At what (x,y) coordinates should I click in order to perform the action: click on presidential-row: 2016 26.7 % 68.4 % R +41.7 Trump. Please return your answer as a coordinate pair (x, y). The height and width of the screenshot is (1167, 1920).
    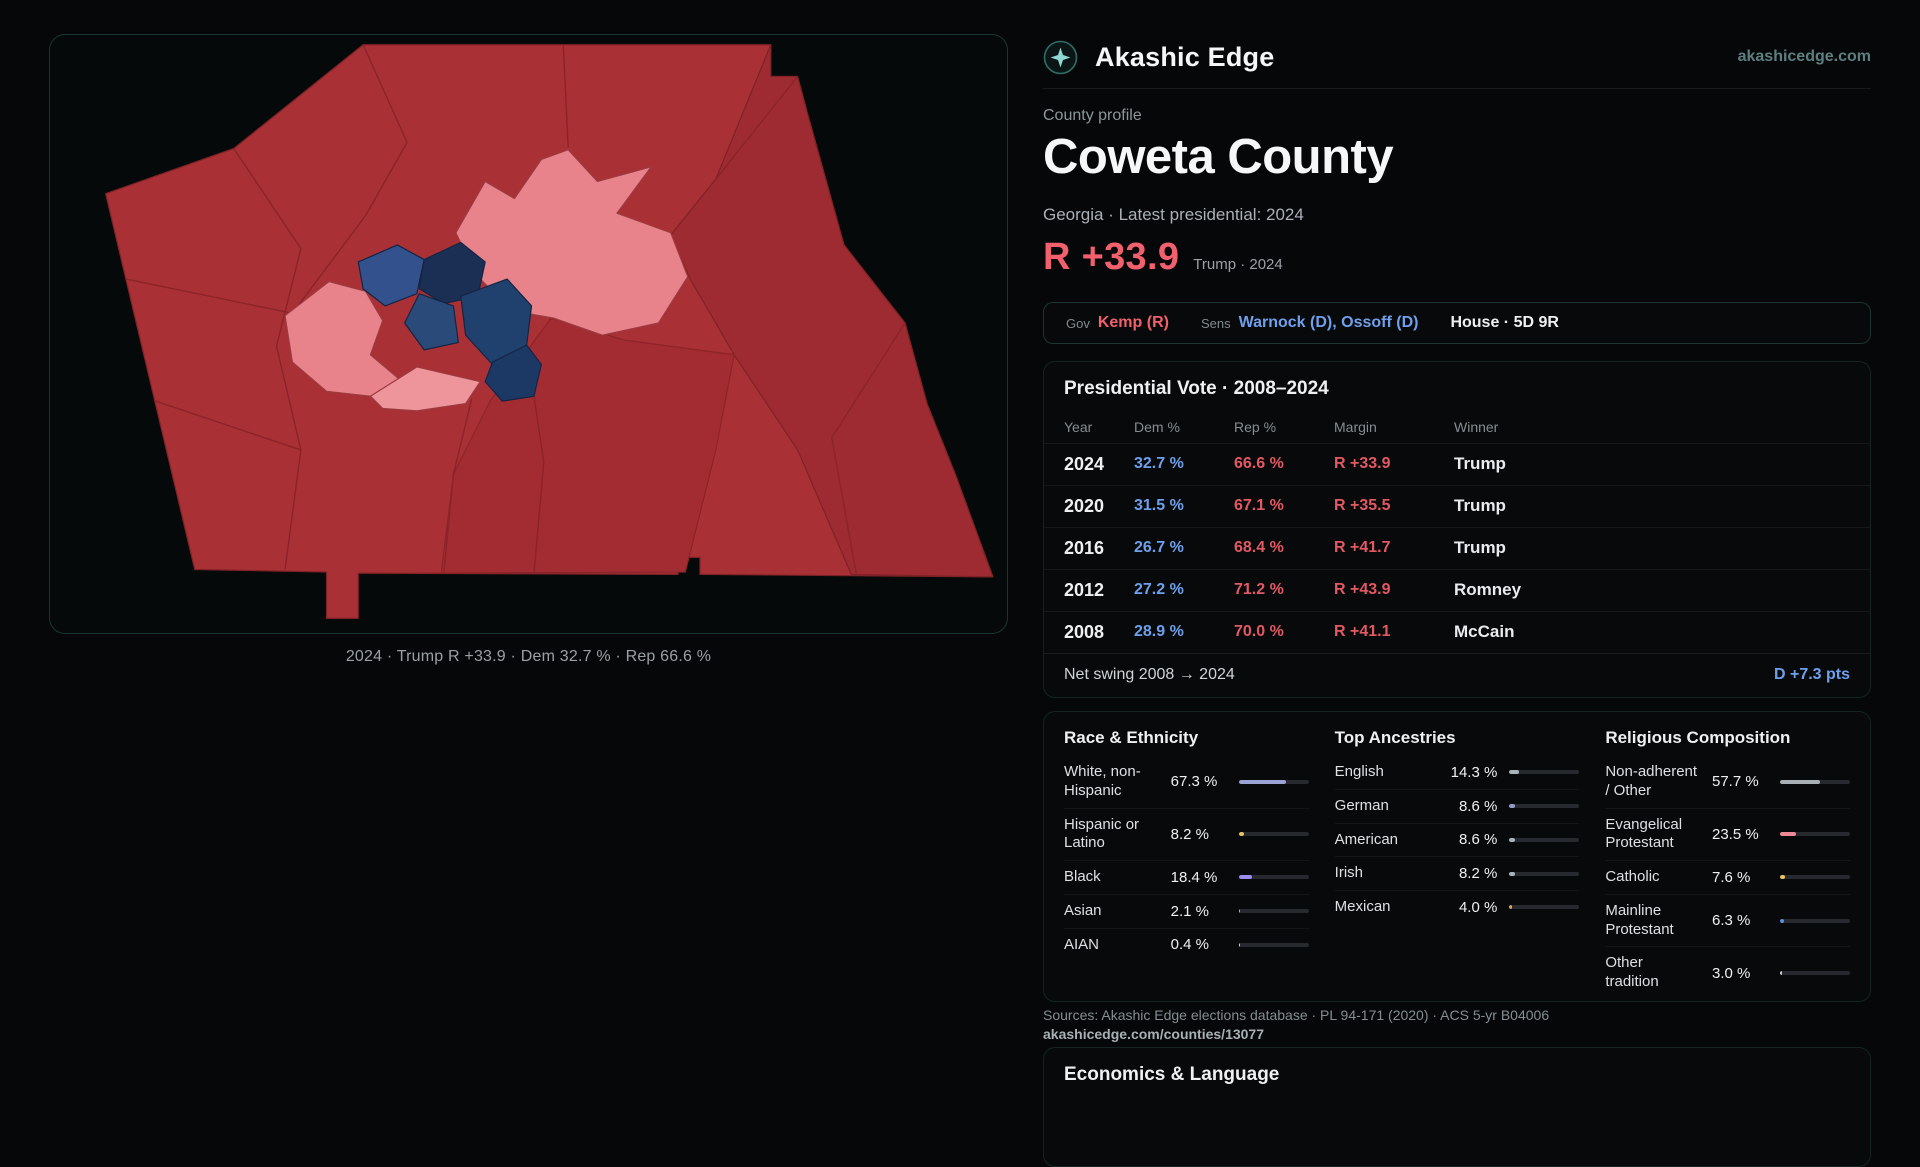
    Looking at the image, I should click on (1457, 547).